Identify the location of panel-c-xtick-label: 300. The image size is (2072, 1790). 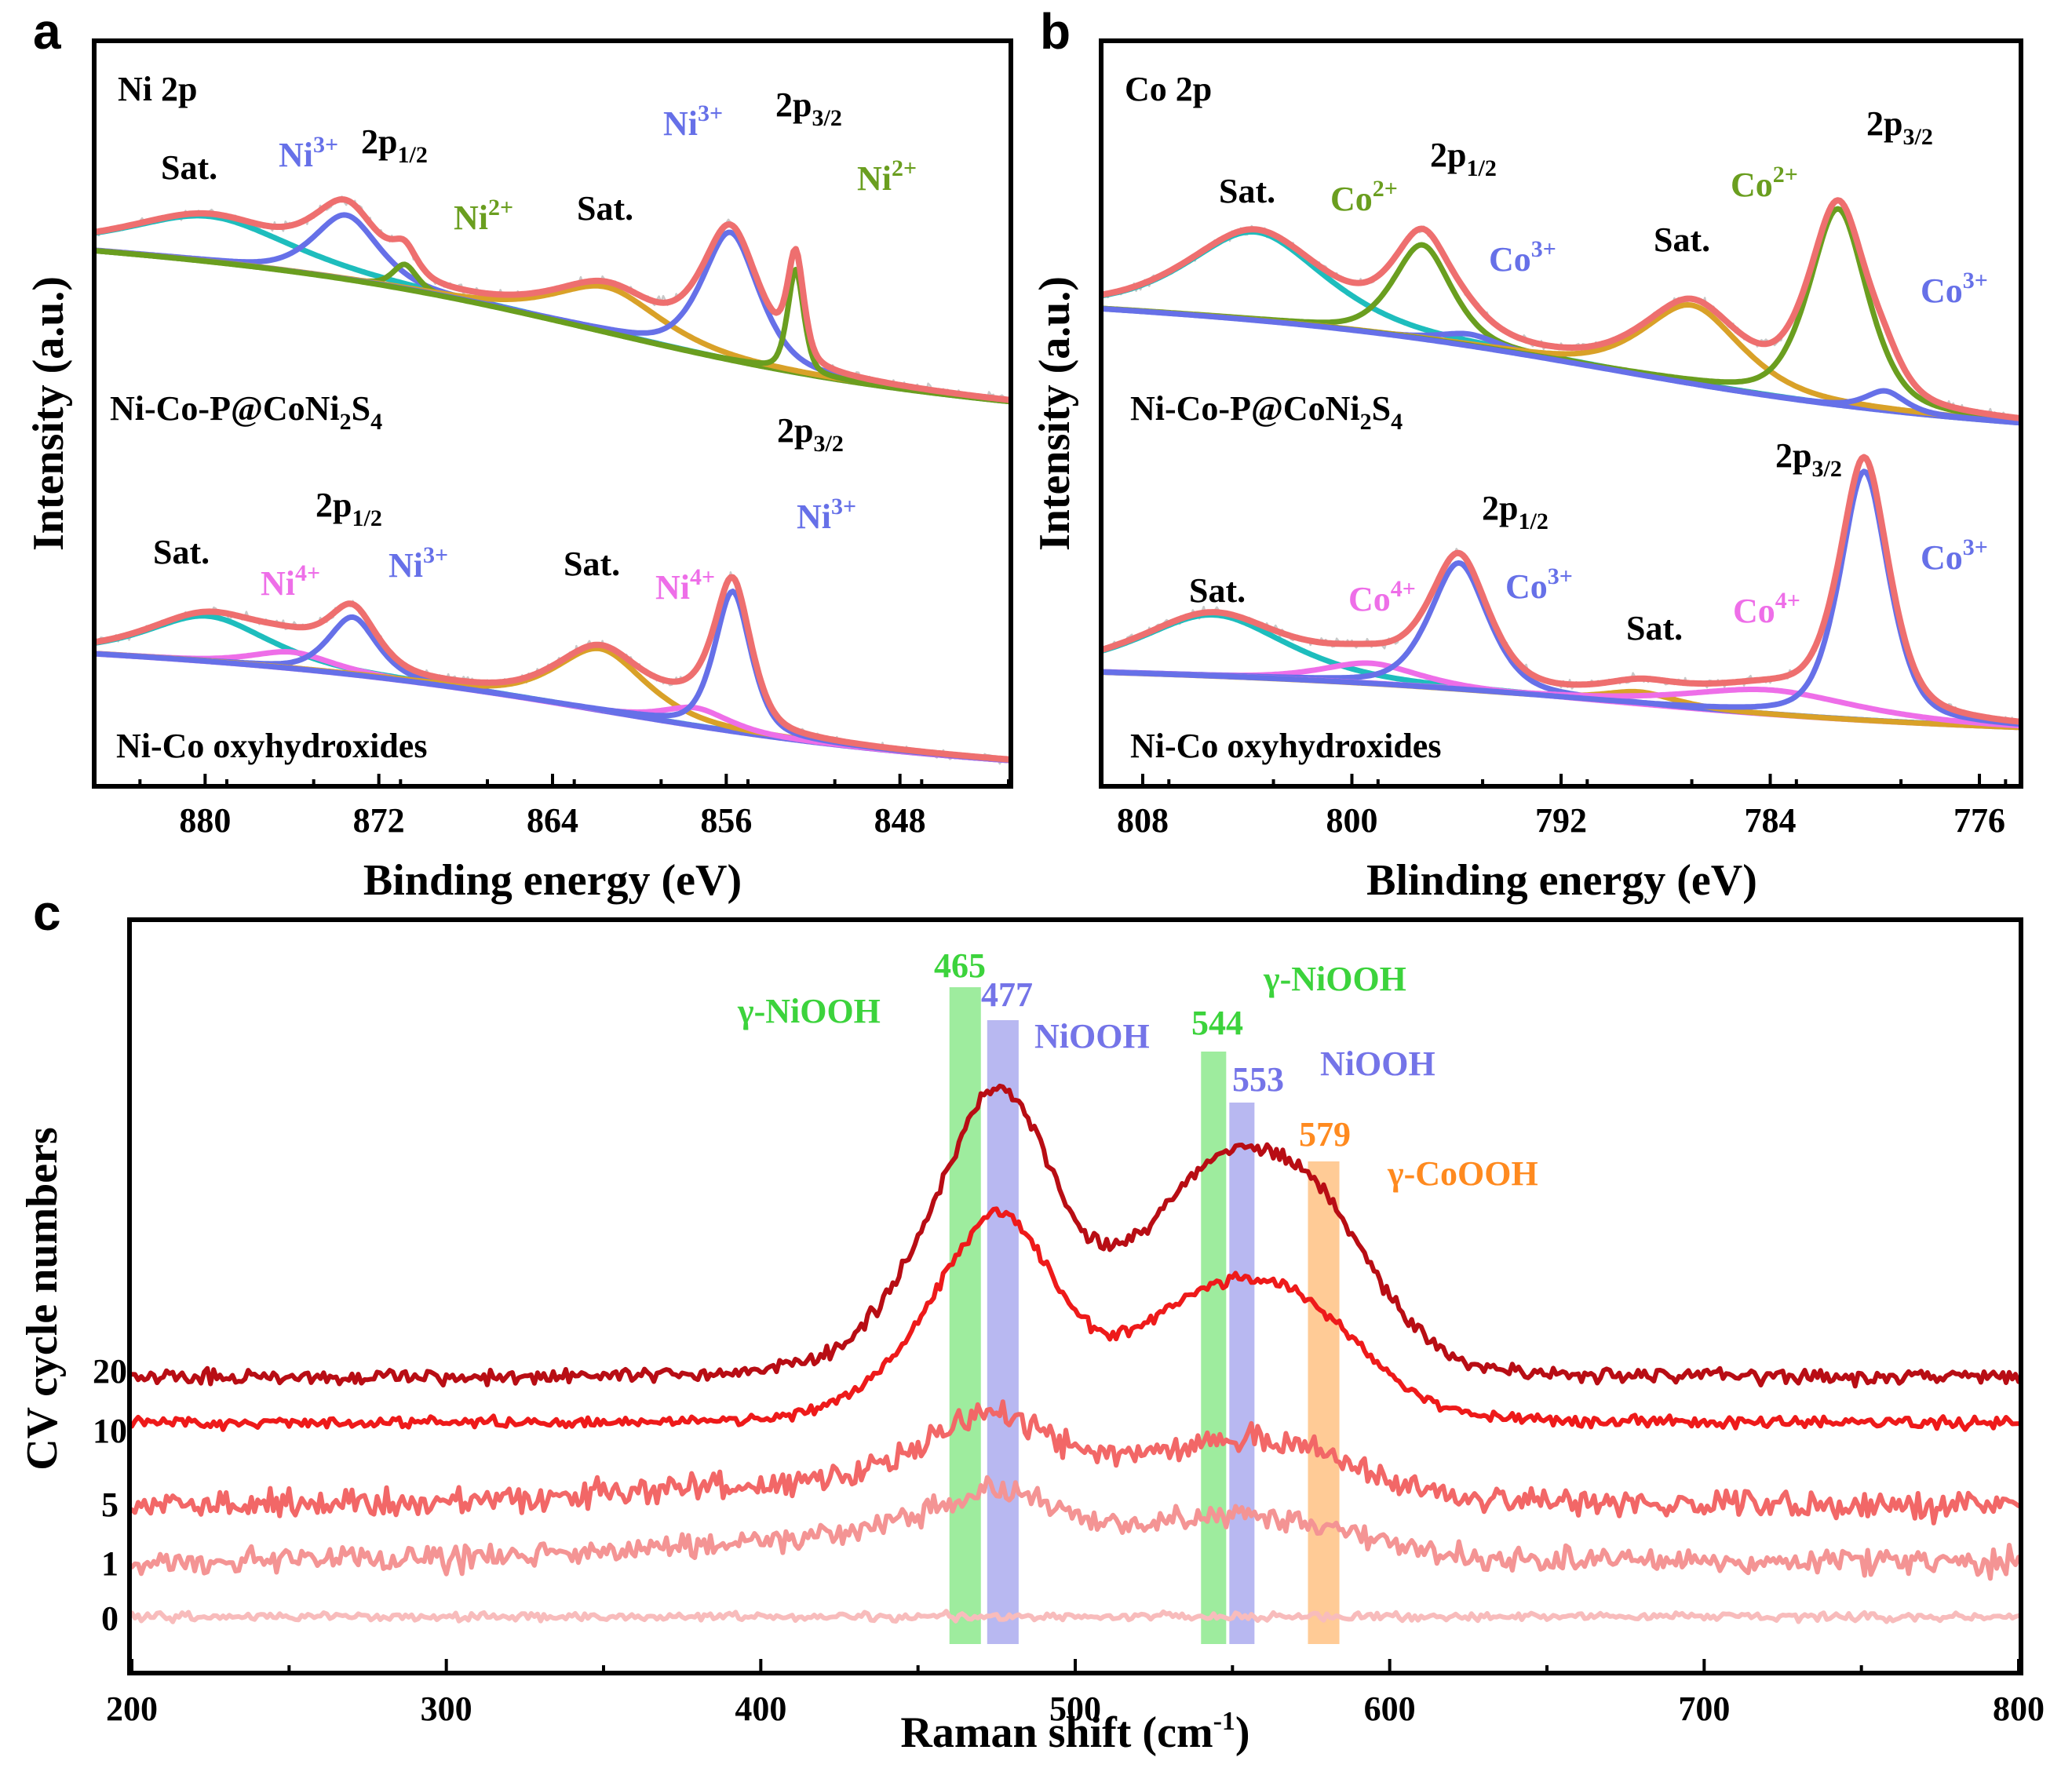
(446, 1709).